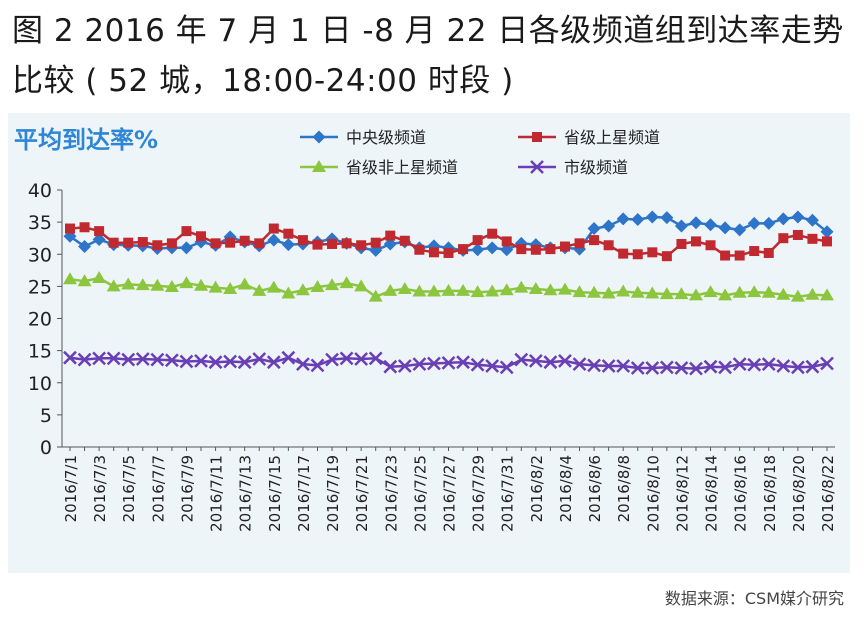  What do you see at coordinates (682, 493) in the screenshot?
I see `x-tick-label: 2016/8/12` at bounding box center [682, 493].